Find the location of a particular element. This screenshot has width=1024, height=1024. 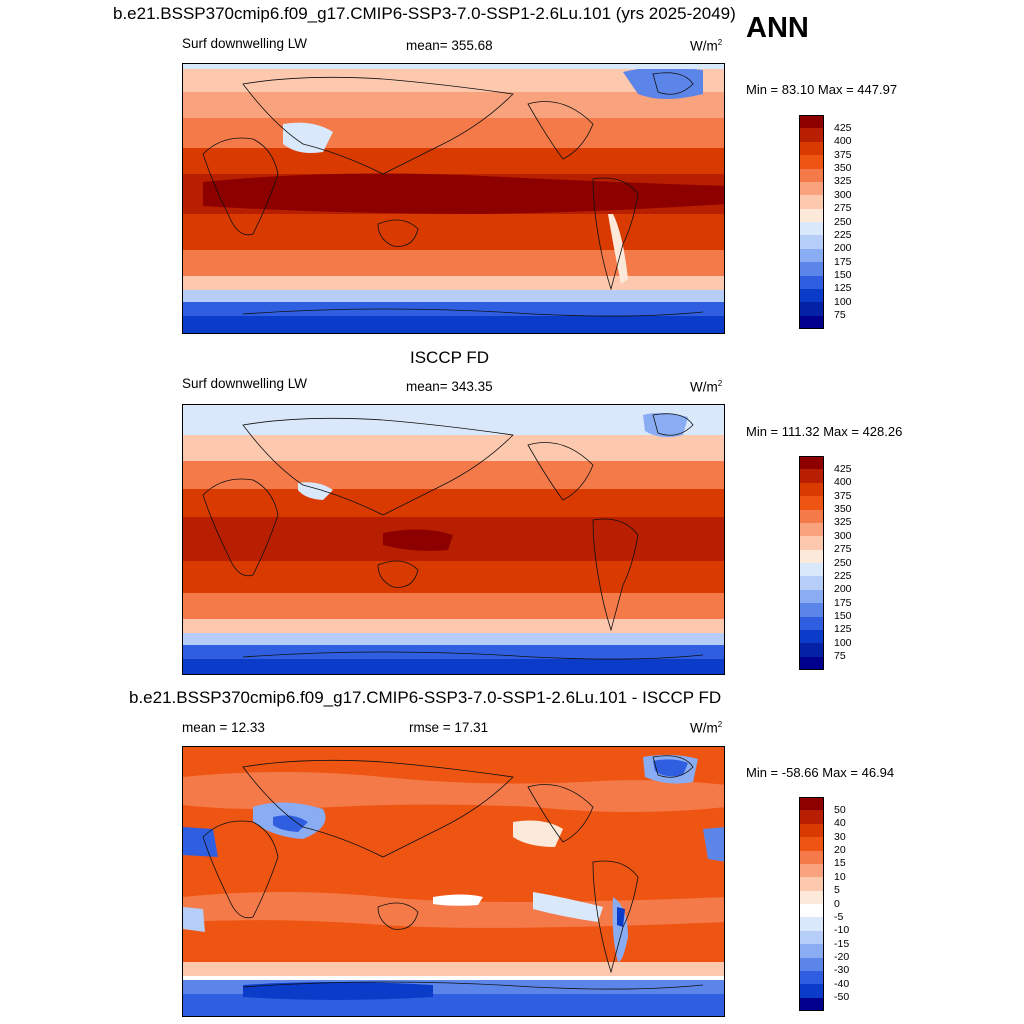

panel3-colorbar: 50 40 30 20 15 10 5 0 -5 -10 -15 -20 -30 -40 -50 is located at coordinates (824, 904).